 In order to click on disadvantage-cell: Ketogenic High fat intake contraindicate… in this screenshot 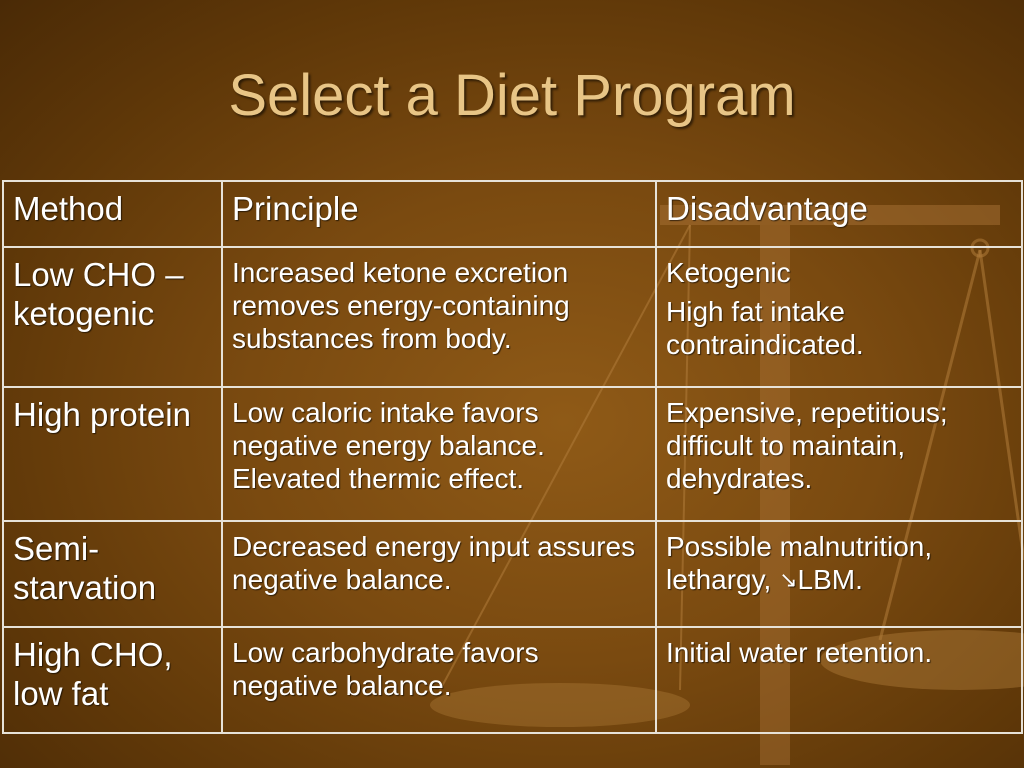, I will do `click(839, 317)`.